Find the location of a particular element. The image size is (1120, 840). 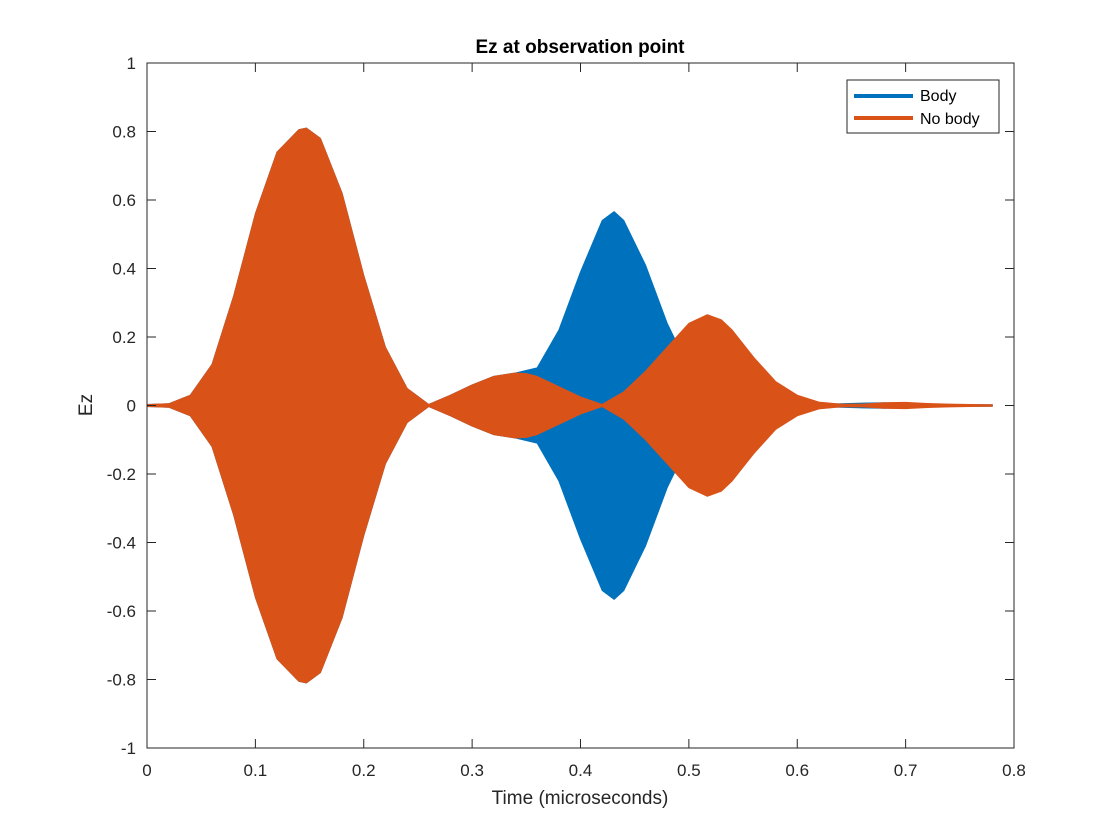

x-tick-label: 0.8 is located at coordinates (1014, 770).